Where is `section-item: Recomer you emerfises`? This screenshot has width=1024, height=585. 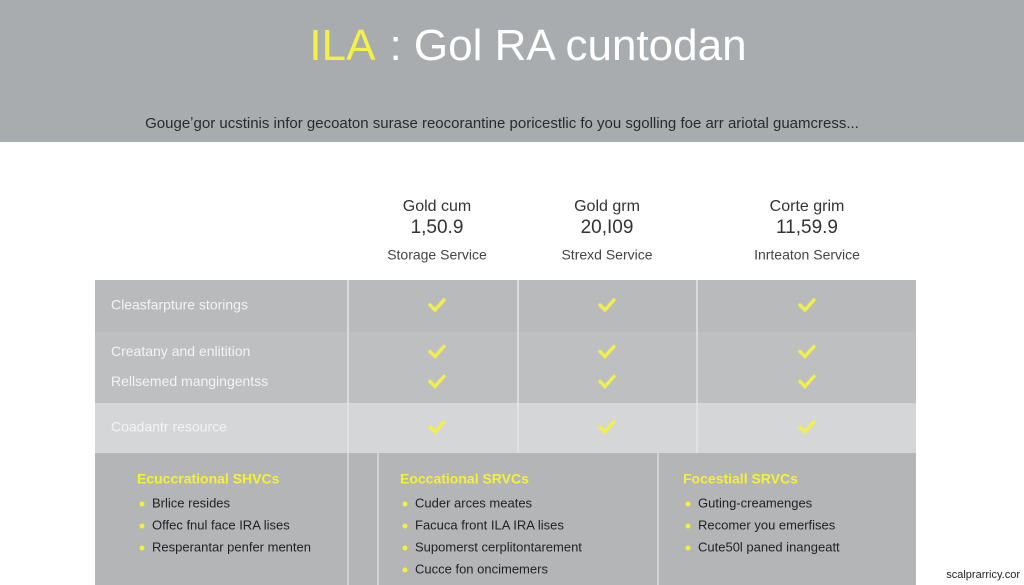 section-item: Recomer you emerfises is located at coordinates (767, 524).